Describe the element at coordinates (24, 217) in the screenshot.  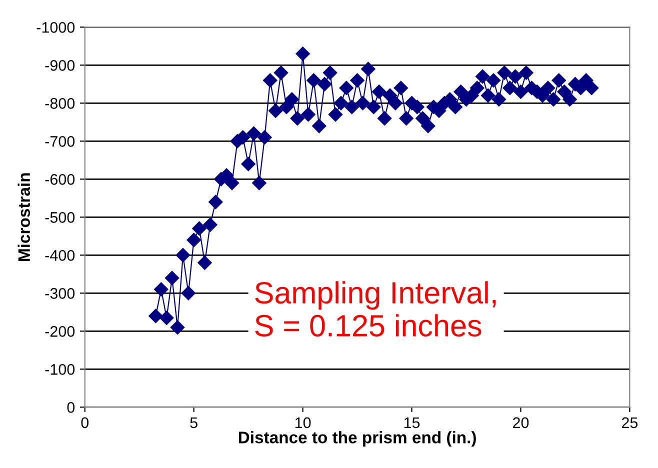
I see `y-axis-title: Microstrain` at that location.